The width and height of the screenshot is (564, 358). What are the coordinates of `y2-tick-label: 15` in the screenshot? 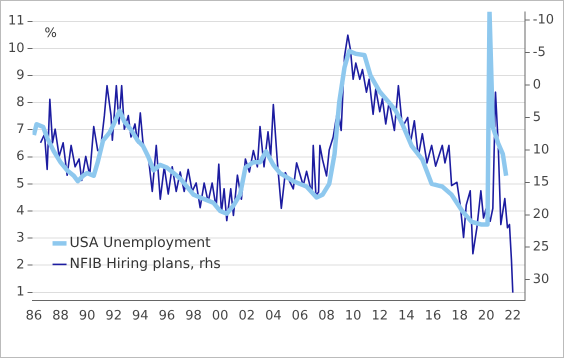 It's located at (541, 182).